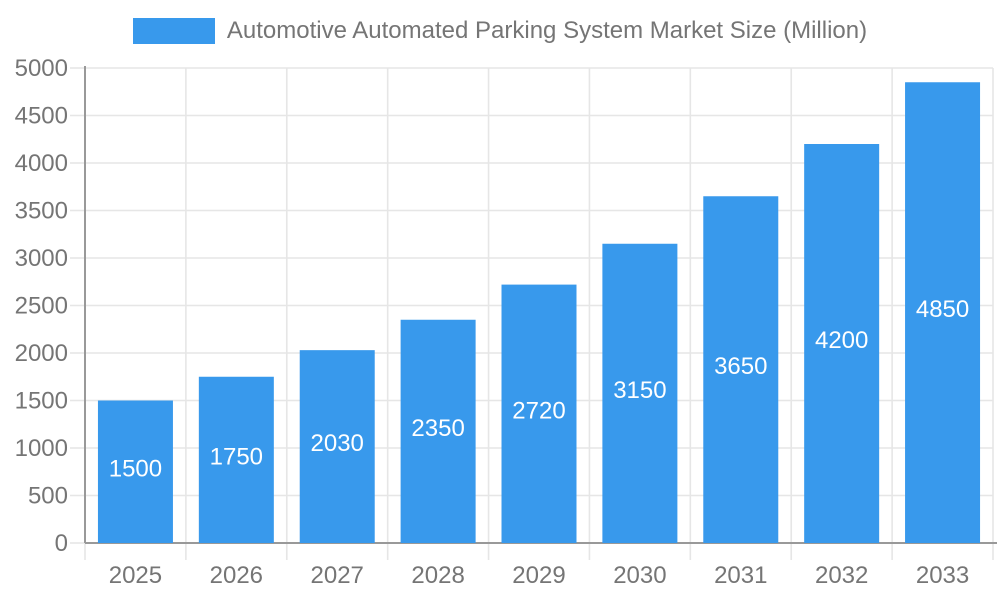  What do you see at coordinates (41, 163) in the screenshot?
I see `y-tick-label: 4000` at bounding box center [41, 163].